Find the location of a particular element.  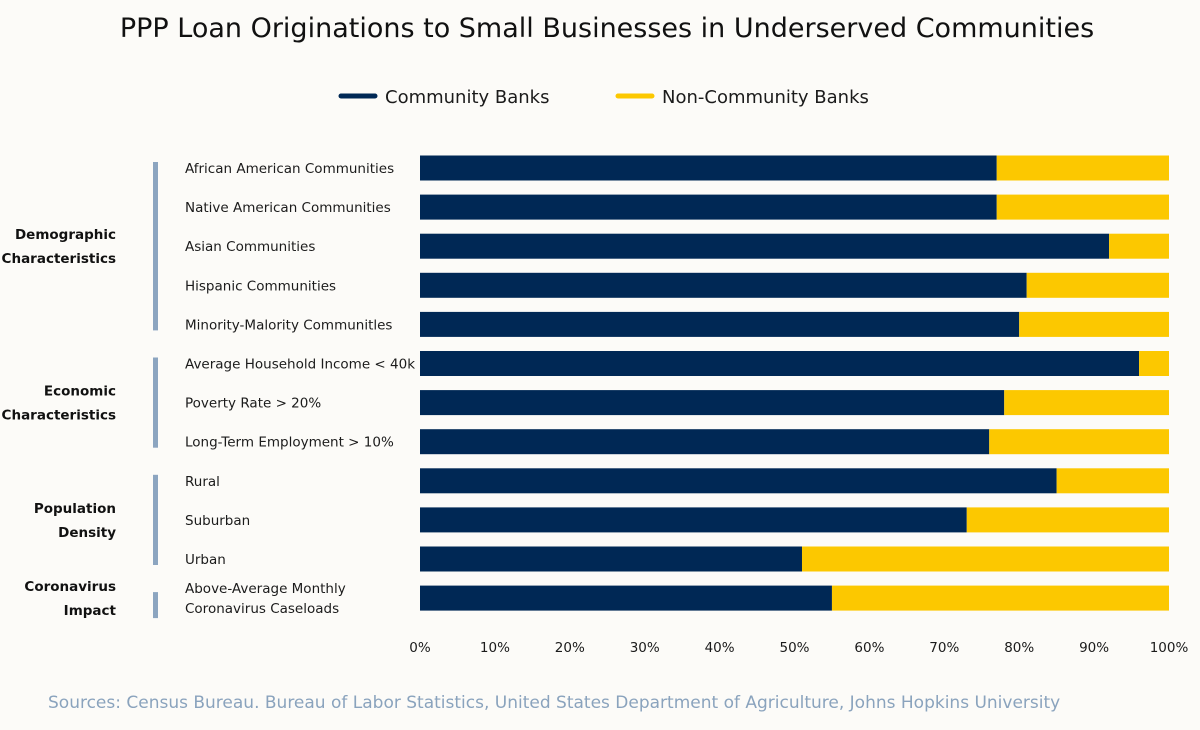

category-label-1: Native American Communities is located at coordinates (288, 208).